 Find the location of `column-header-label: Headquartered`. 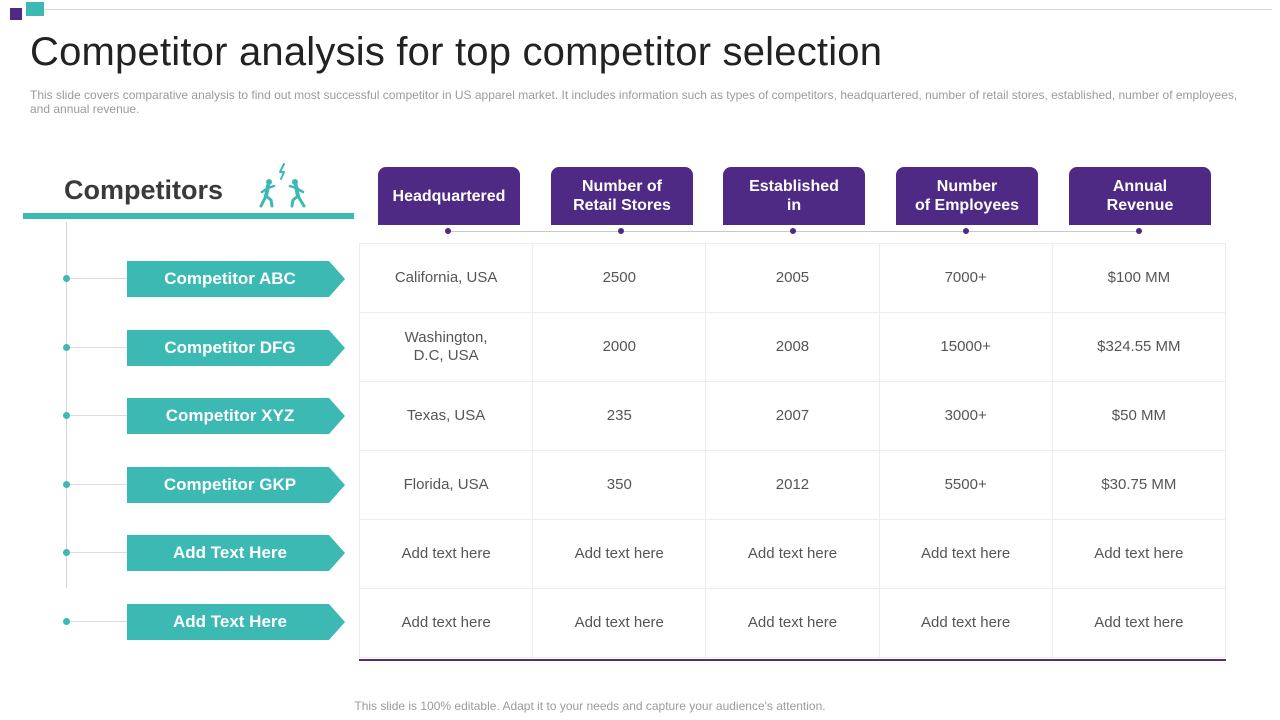

column-header-label: Headquartered is located at coordinates (449, 196).